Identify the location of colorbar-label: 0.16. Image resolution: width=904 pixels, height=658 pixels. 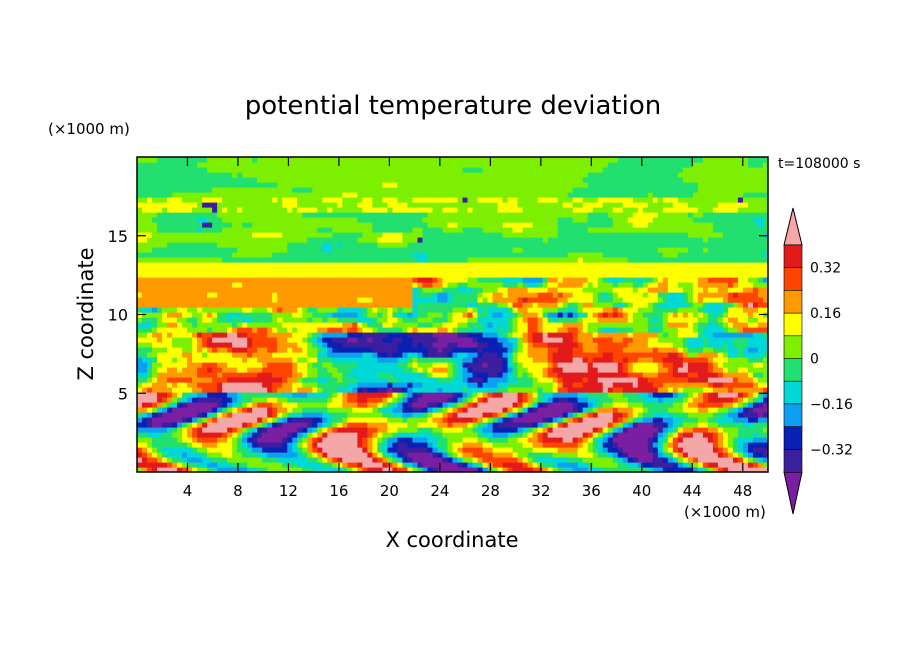
(825, 314).